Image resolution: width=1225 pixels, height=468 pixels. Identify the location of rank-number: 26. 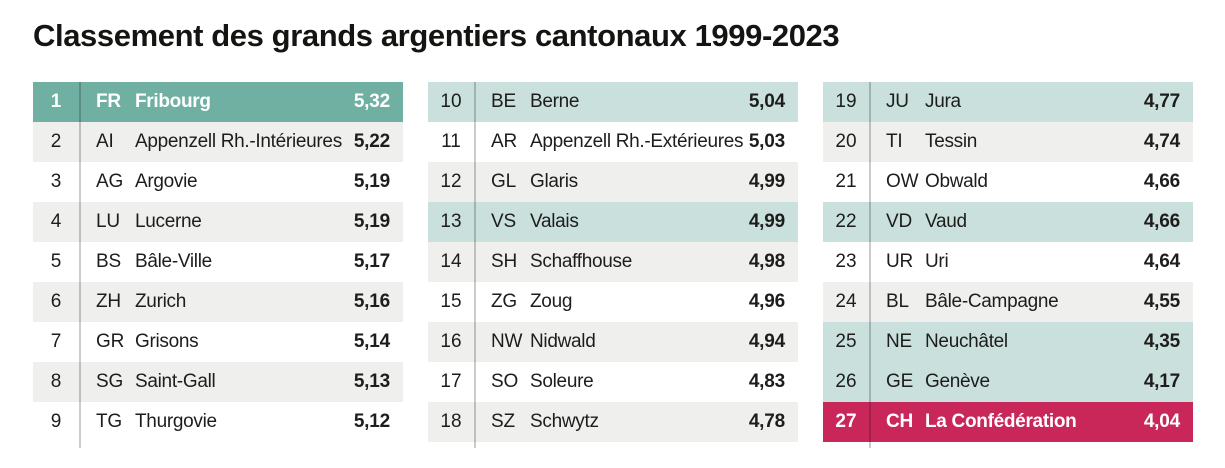
(846, 381).